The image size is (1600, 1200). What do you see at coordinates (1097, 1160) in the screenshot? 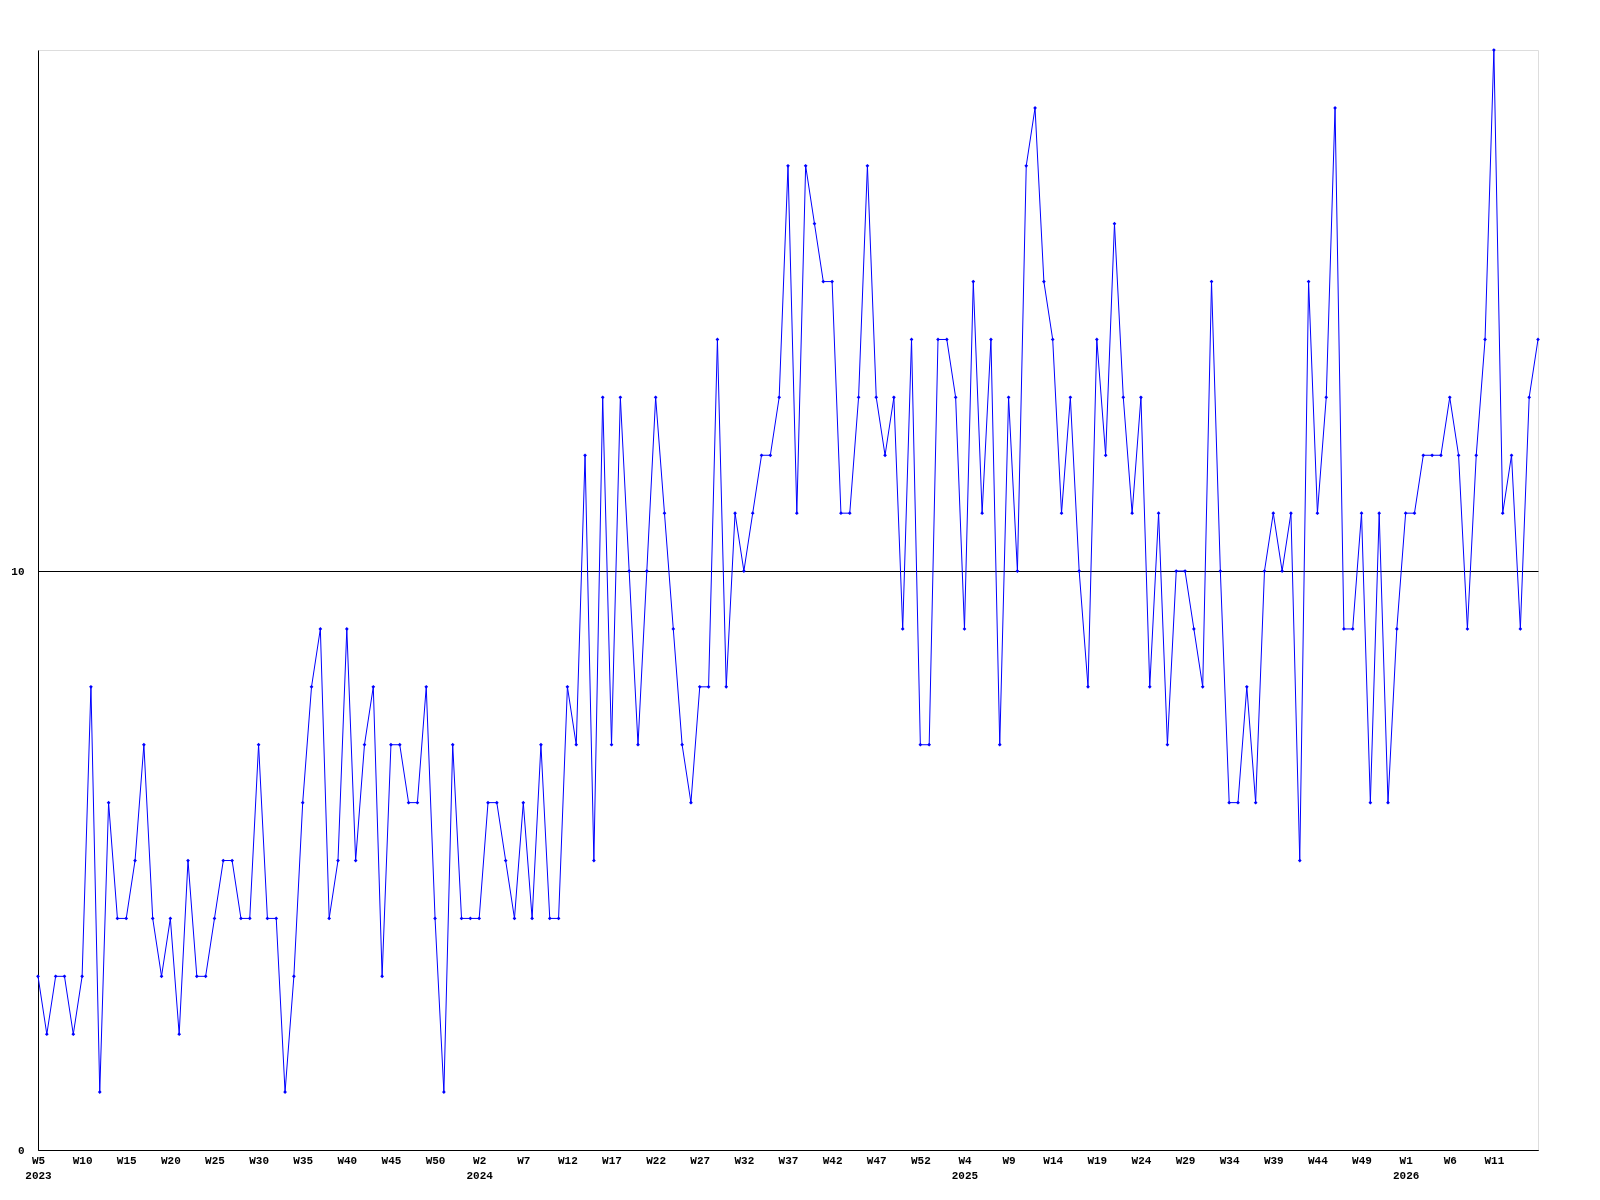
I see `x-tick-label: W19` at bounding box center [1097, 1160].